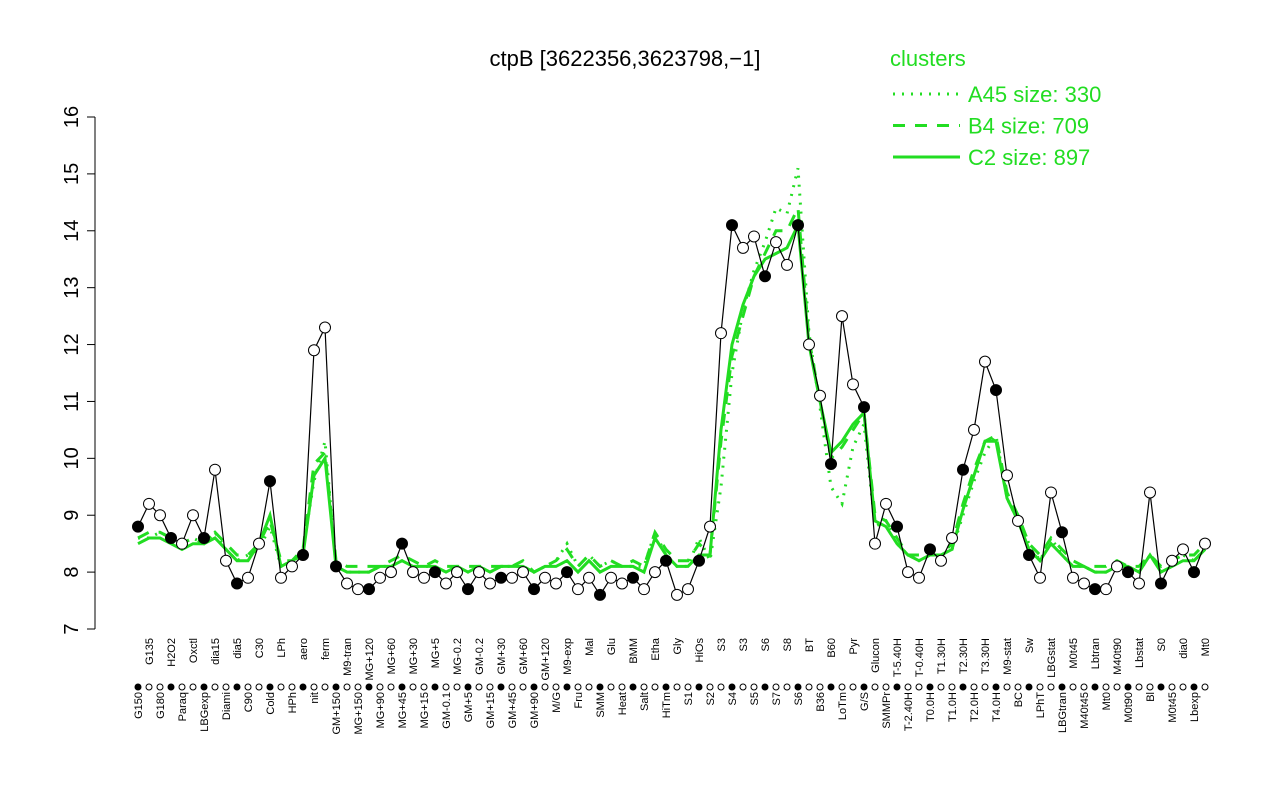 This screenshot has width=1280, height=805. I want to click on y-tick-label: 11, so click(72, 401).